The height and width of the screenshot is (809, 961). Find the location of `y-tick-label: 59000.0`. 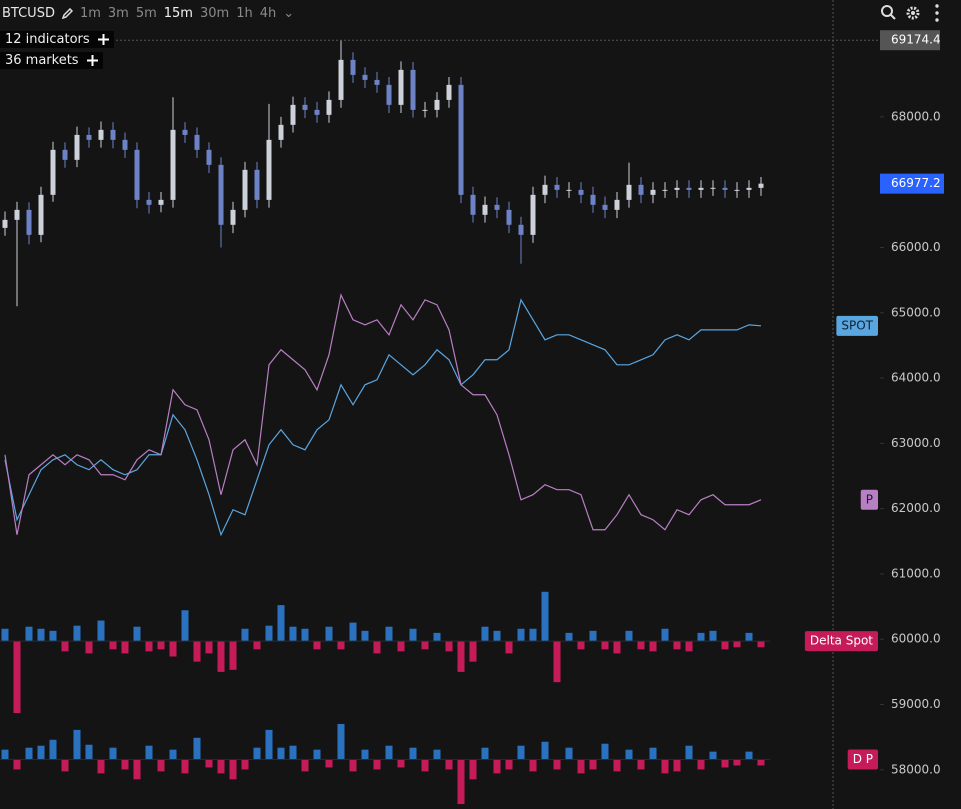

y-tick-label: 59000.0 is located at coordinates (916, 704).